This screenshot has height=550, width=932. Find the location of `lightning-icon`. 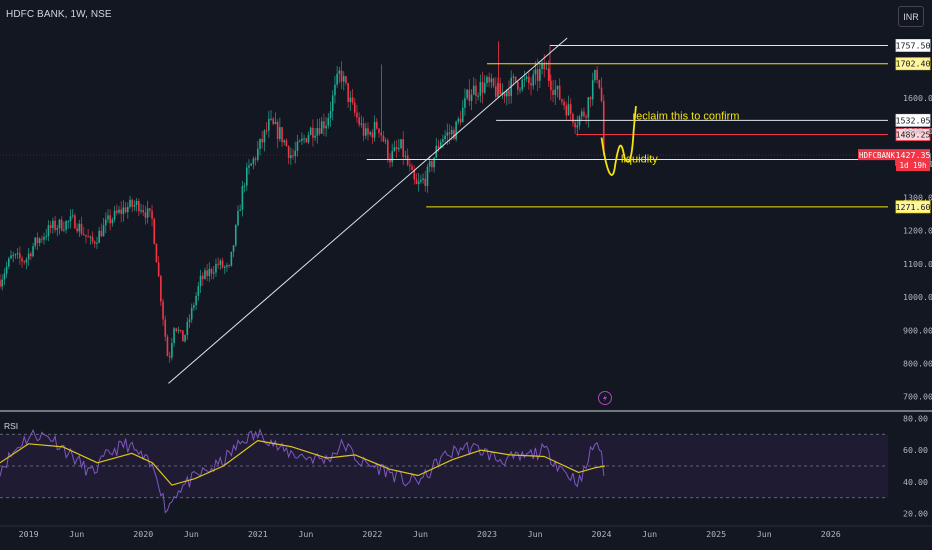

lightning-icon is located at coordinates (604, 398).